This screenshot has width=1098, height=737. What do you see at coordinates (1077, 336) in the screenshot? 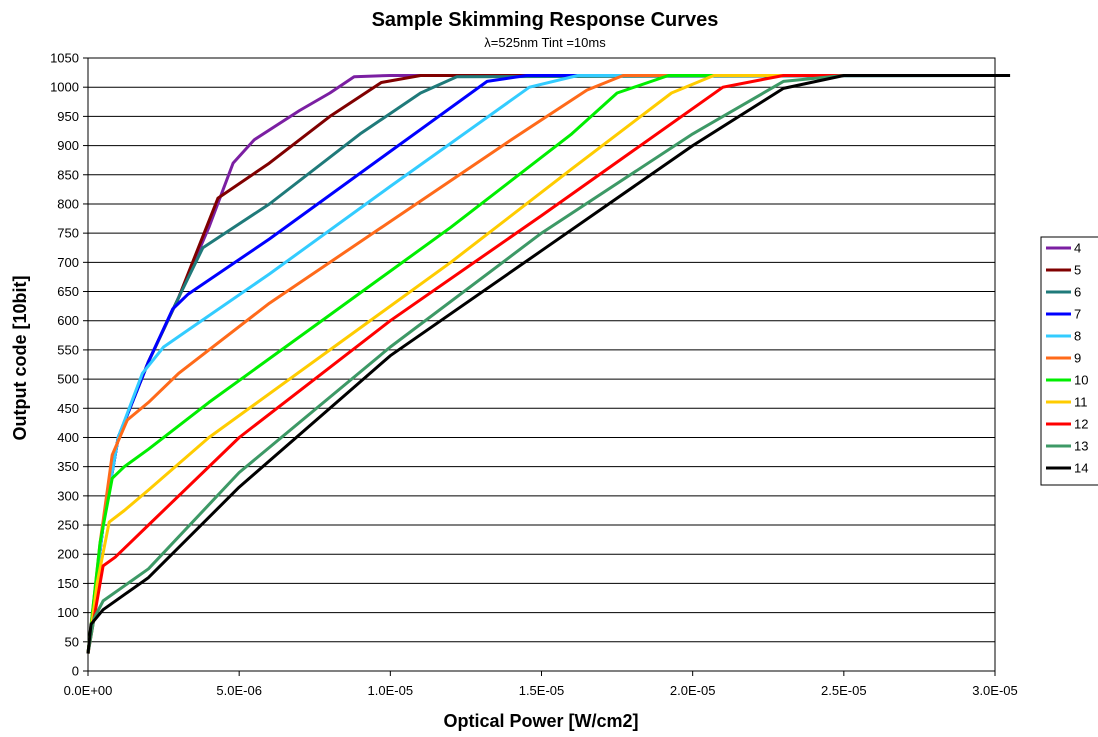
I see `legend-label-8: 8` at bounding box center [1077, 336].